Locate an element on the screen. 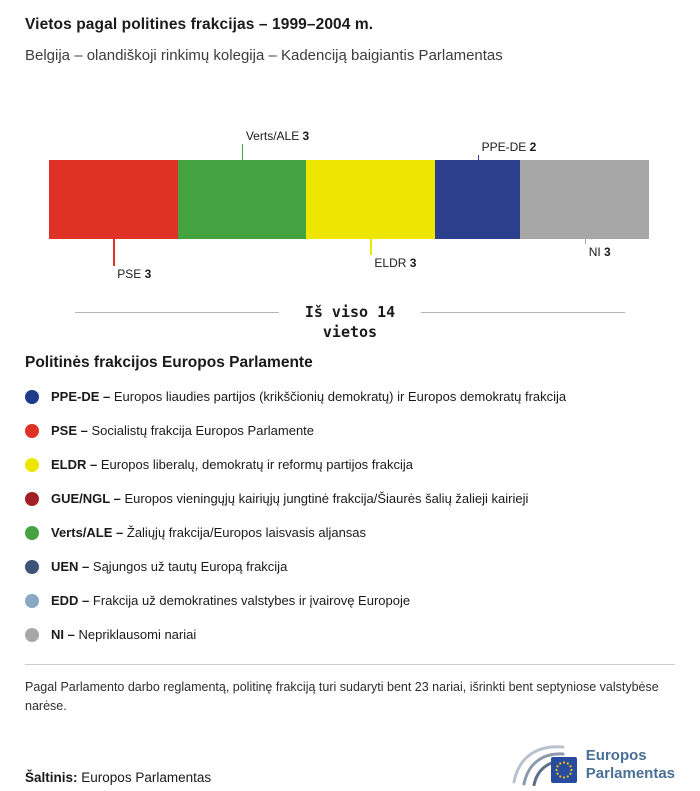  bar-callout-Verts/ALE: Verts/ALE 3 is located at coordinates (275, 144).